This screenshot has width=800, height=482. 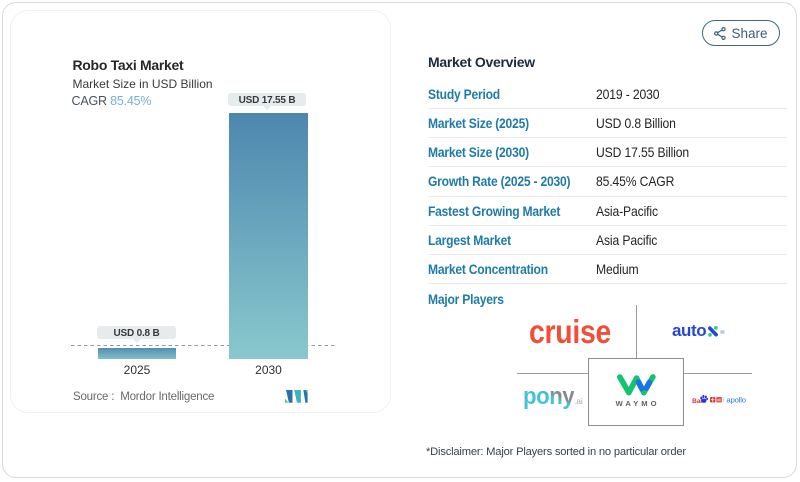 What do you see at coordinates (697, 401) in the screenshot?
I see `svg-text: Bai` at bounding box center [697, 401].